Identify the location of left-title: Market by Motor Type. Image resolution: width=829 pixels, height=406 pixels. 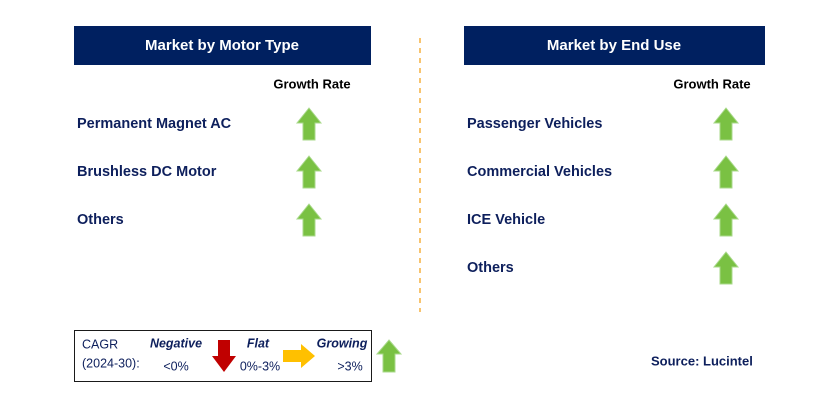
(222, 45).